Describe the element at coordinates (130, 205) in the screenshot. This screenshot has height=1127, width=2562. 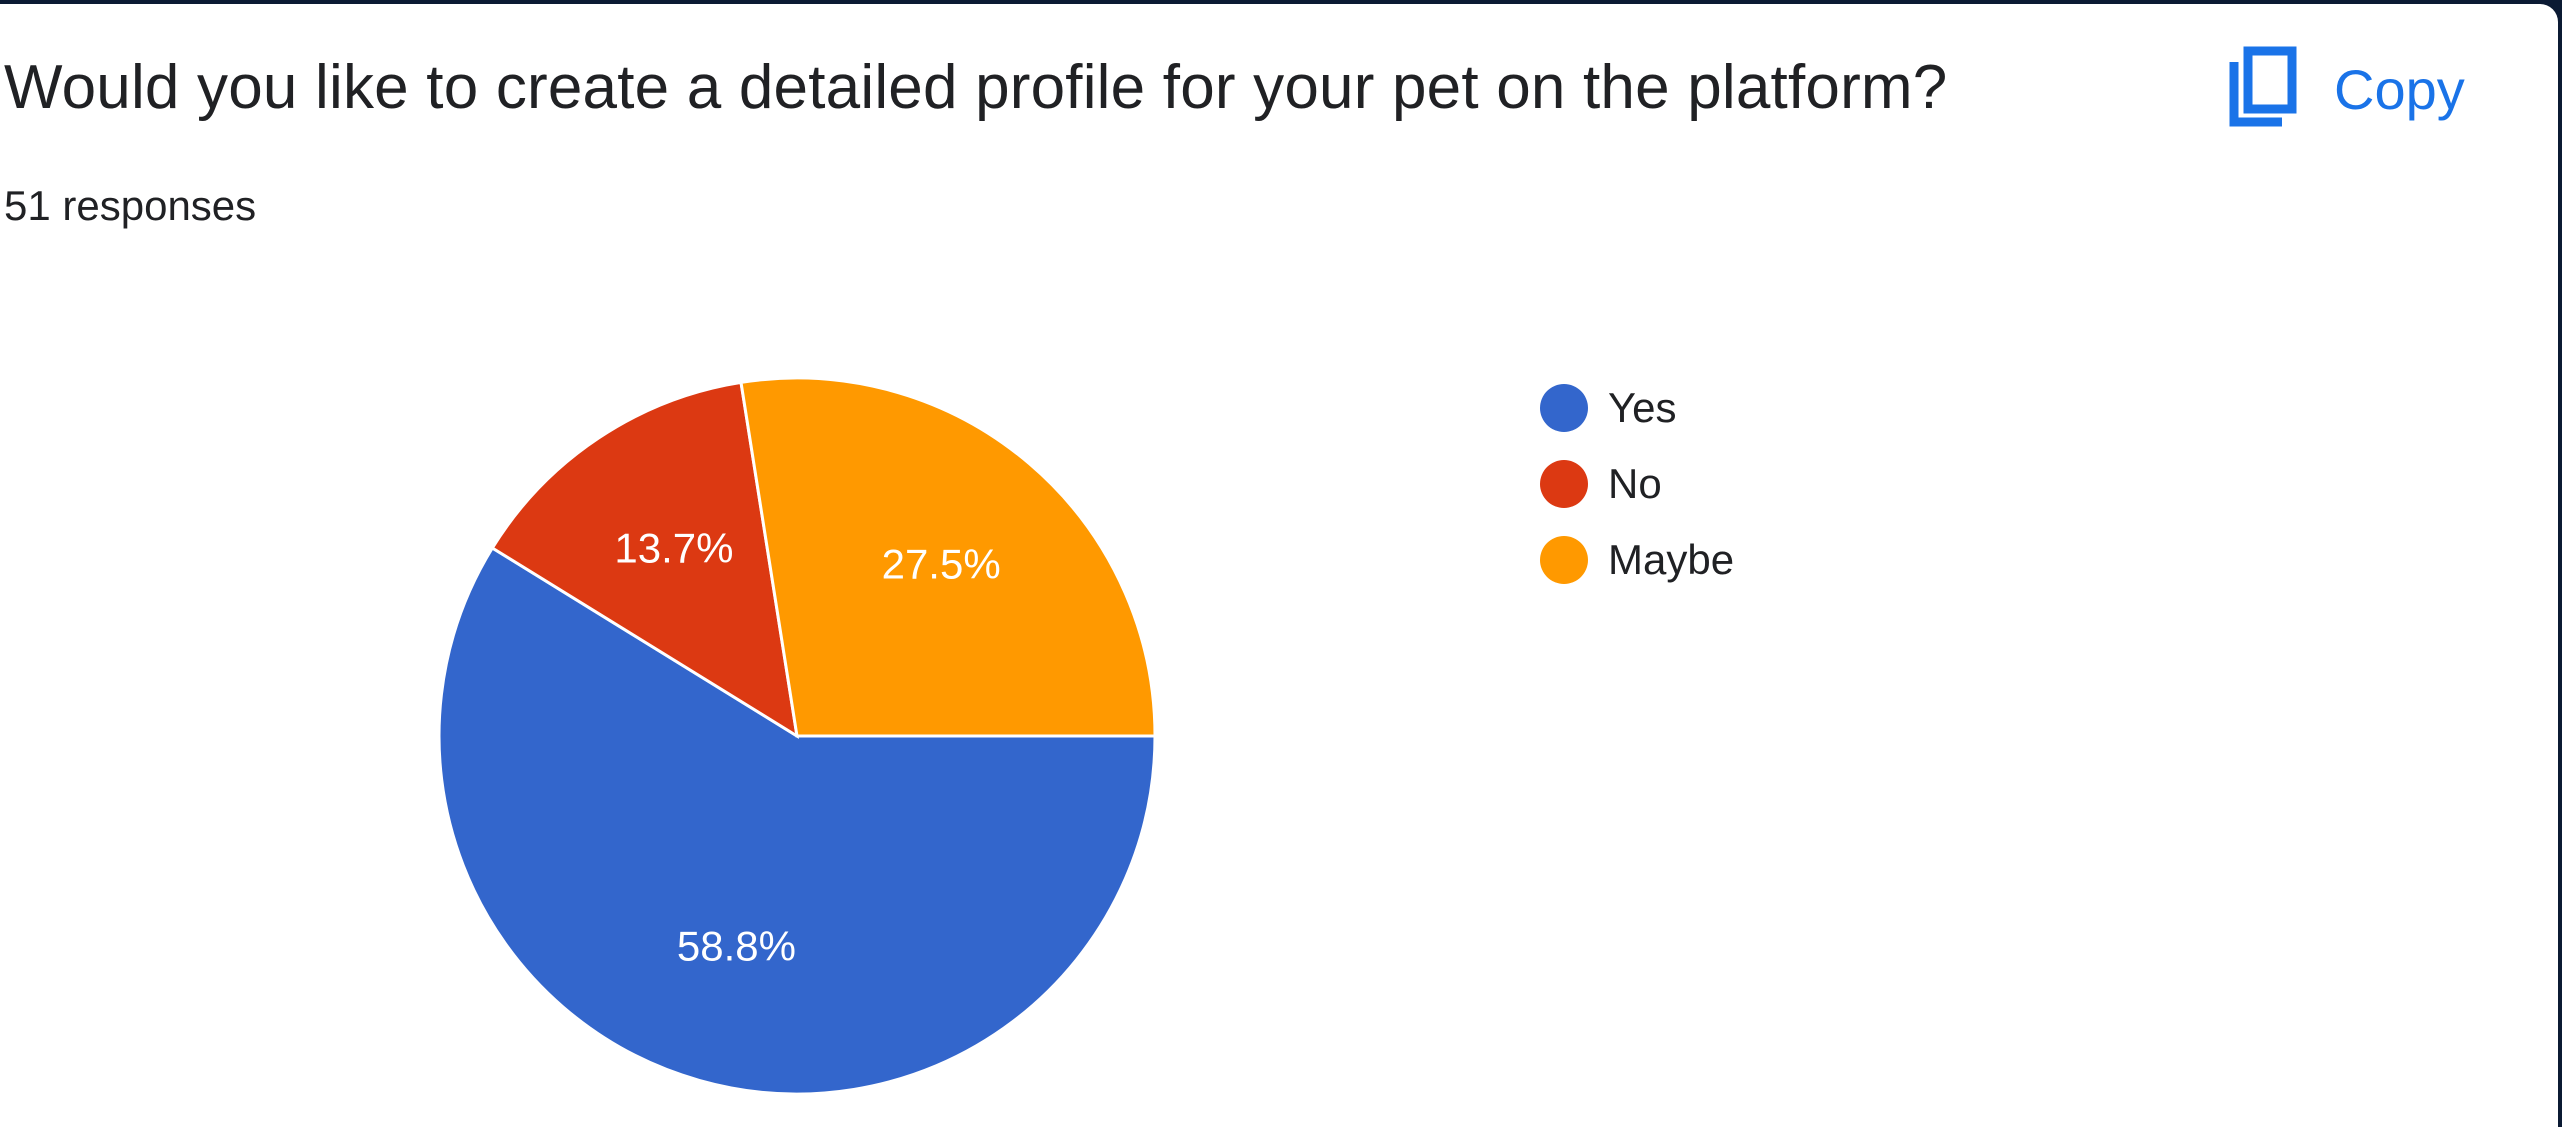
I see `response-count: 51 responses` at that location.